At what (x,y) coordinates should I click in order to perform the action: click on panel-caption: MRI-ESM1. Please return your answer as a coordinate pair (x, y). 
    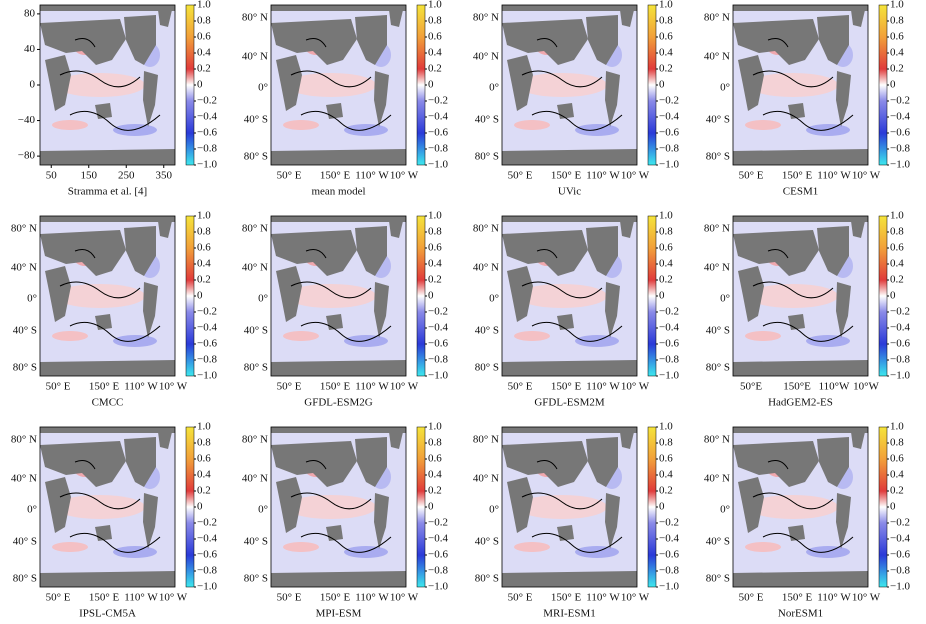
    Looking at the image, I should click on (569, 614).